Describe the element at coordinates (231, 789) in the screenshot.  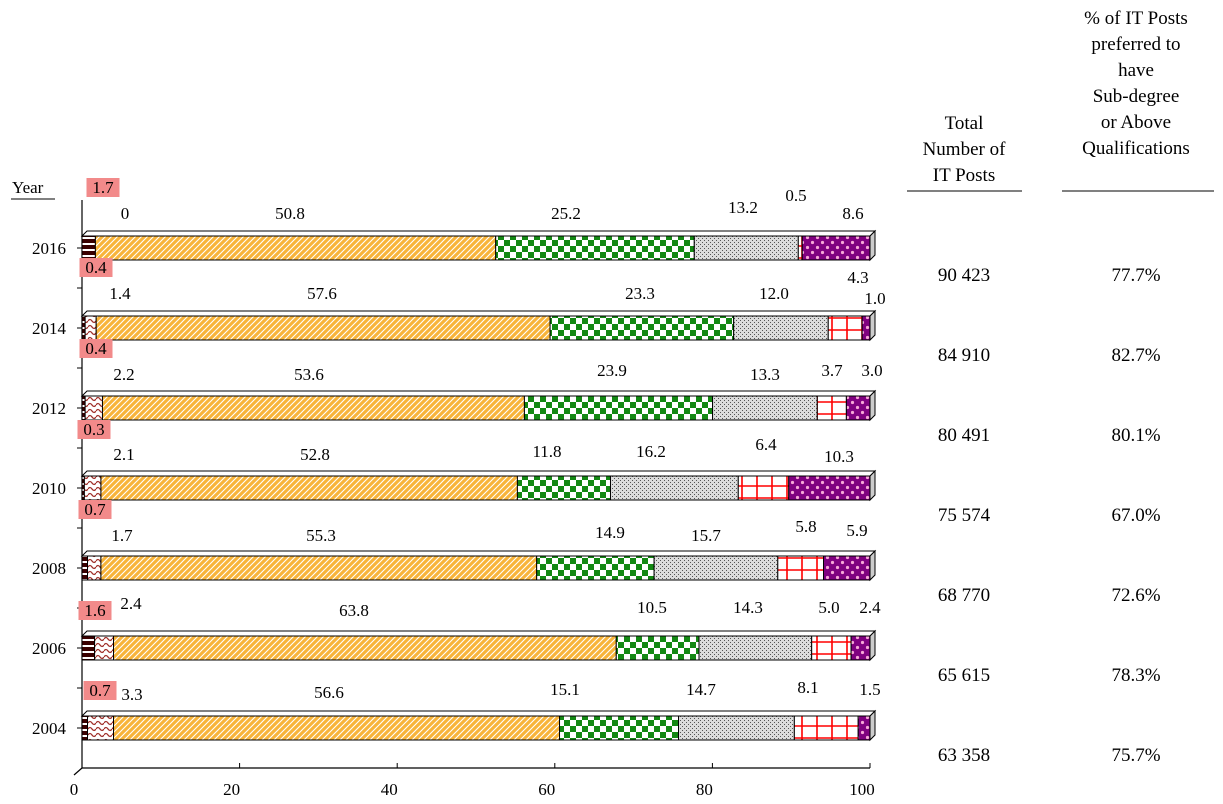
I see `x-tick-label: 20` at that location.